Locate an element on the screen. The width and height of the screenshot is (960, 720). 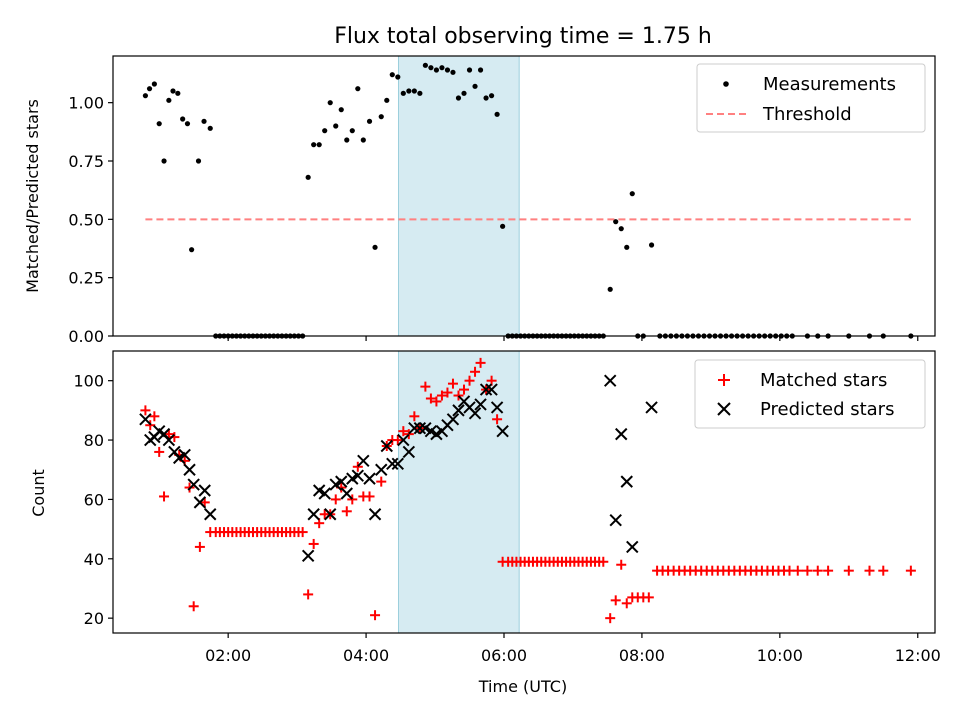
bottom-y-tick-label: 80 is located at coordinates (94, 440).